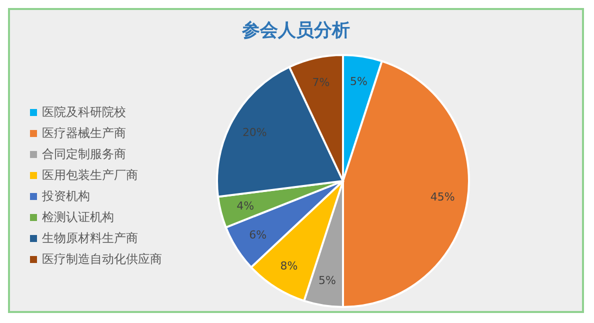 This screenshot has height=323, width=594. Describe the element at coordinates (442, 197) in the screenshot. I see `data-label: 45%` at that location.